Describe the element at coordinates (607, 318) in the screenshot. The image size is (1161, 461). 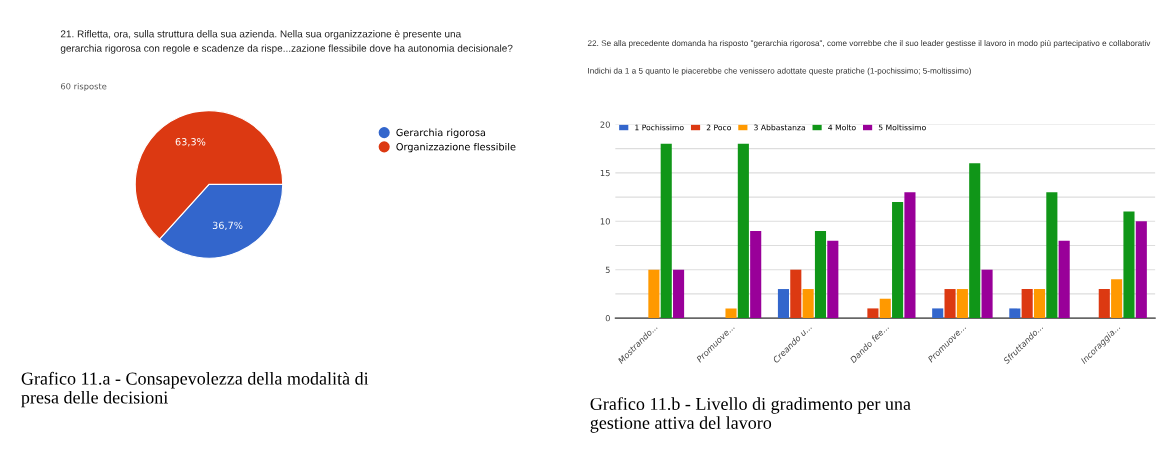
I see `y-tick-label: 0` at that location.